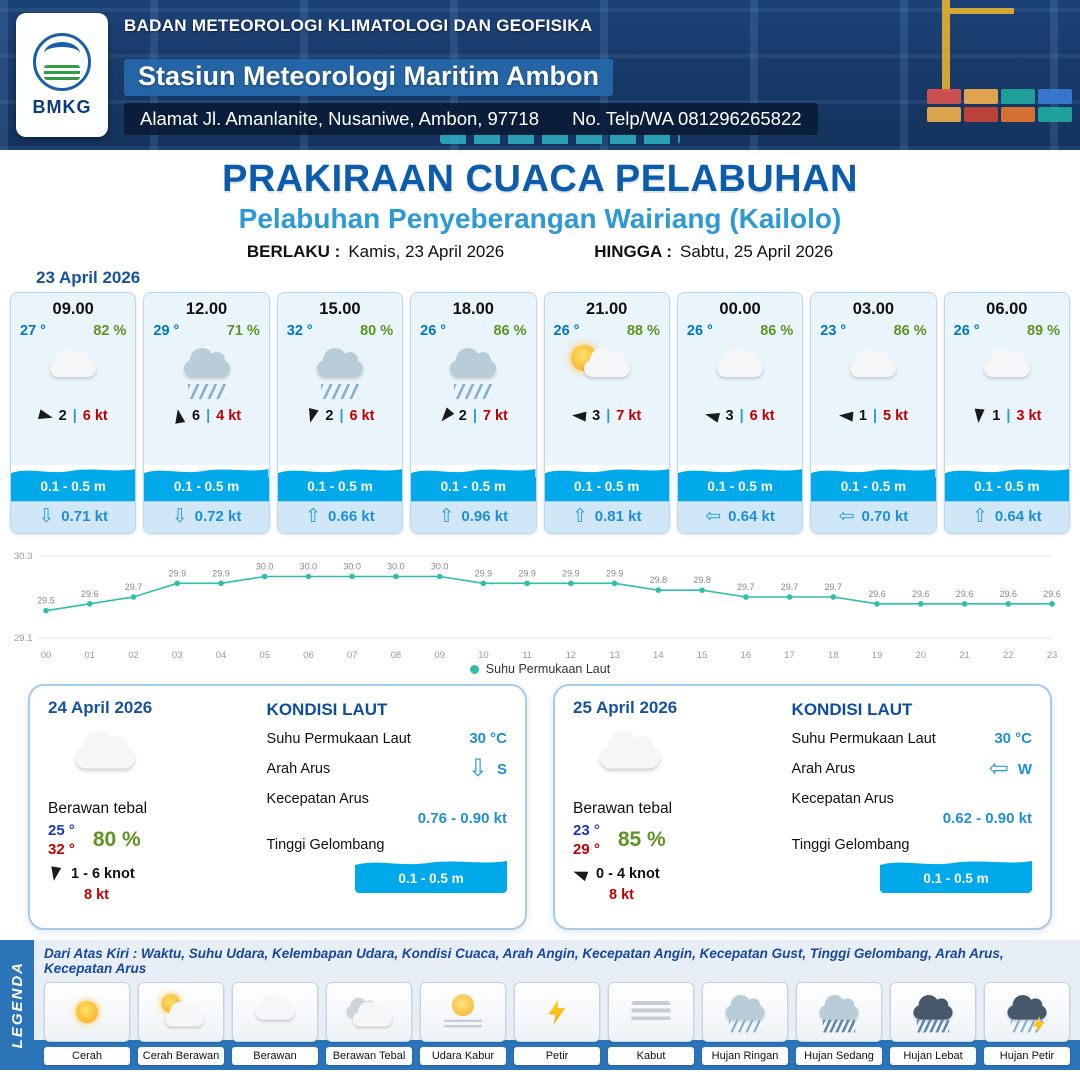 This screenshot has height=1080, width=1080. I want to click on svg-text: 15, so click(702, 655).